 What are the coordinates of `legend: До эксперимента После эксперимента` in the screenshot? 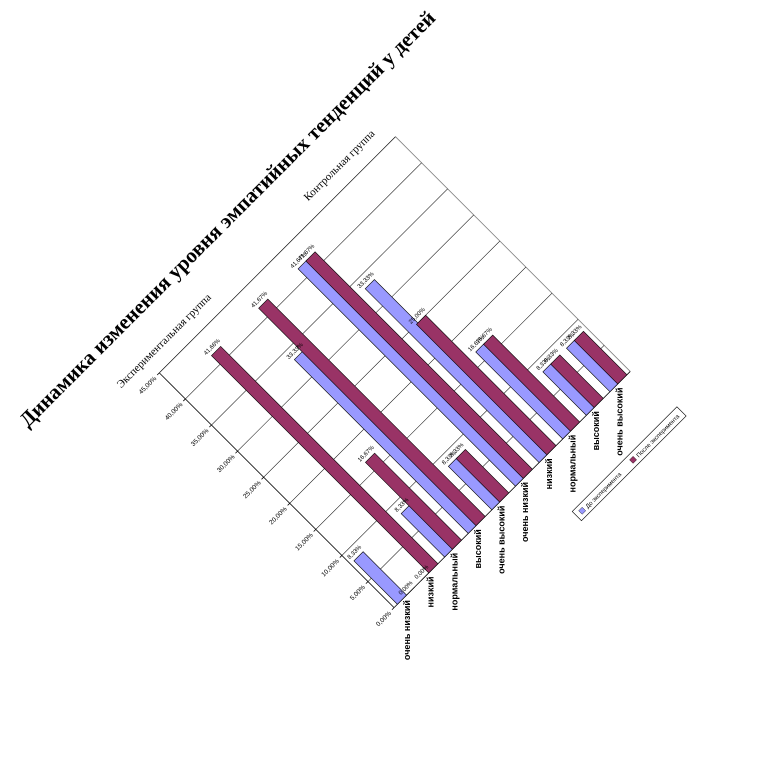 It's located at (629, 464).